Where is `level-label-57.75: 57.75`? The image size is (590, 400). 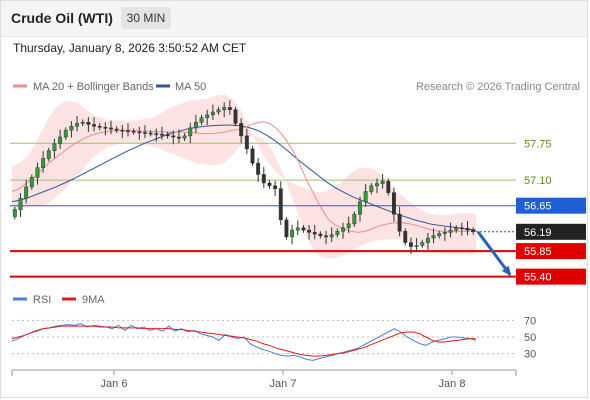
level-label-57.75: 57.75 is located at coordinates (538, 144).